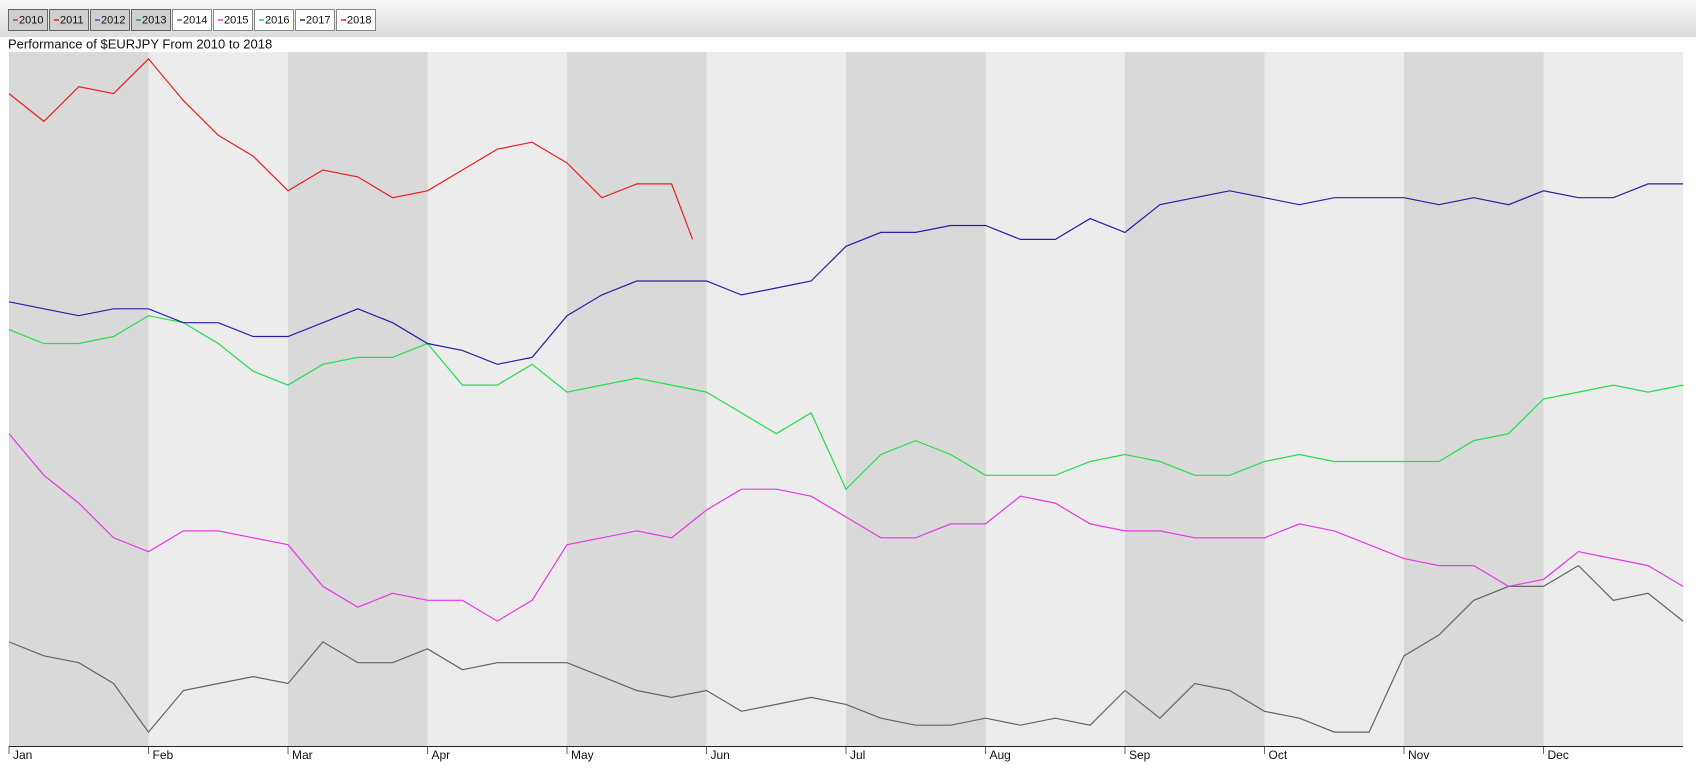  What do you see at coordinates (140, 43) in the screenshot?
I see `chart-title: Performance of $EURJPY From 2010 to 2018` at bounding box center [140, 43].